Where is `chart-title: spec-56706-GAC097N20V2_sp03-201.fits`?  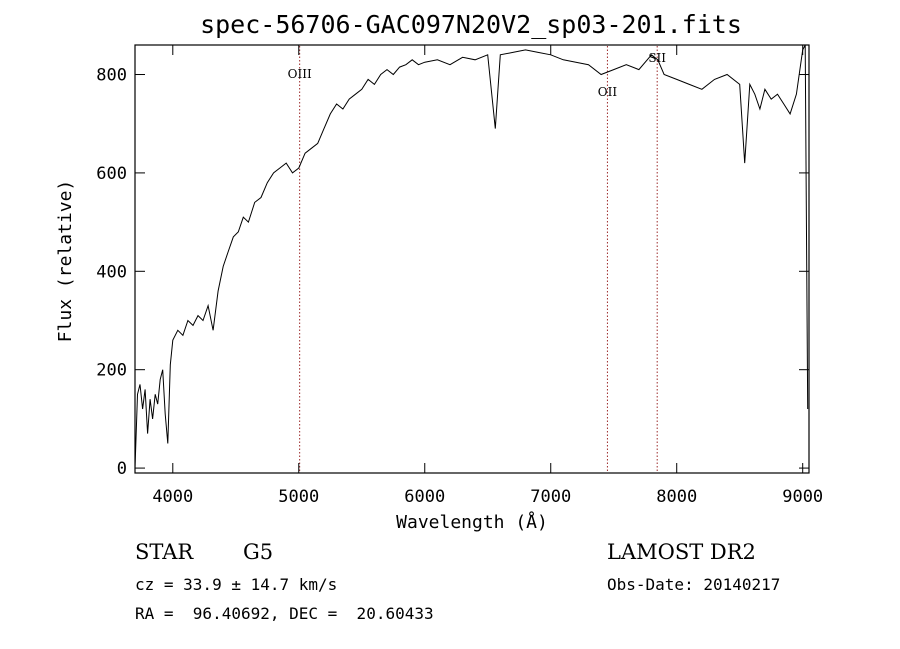 chart-title: spec-56706-GAC097N20V2_sp03-201.fits is located at coordinates (471, 24).